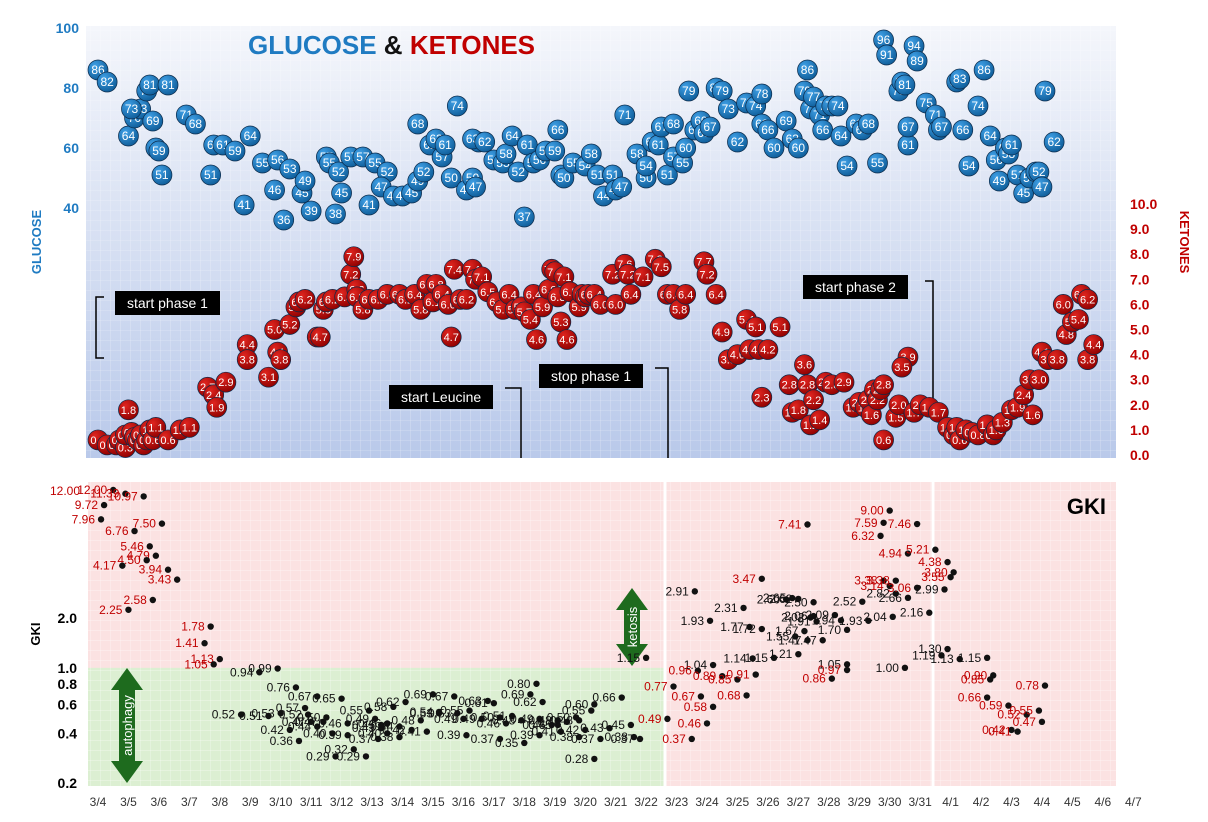  Describe the element at coordinates (534, 725) in the screenshot. I see `gki-value-label: 0.45` at that location.